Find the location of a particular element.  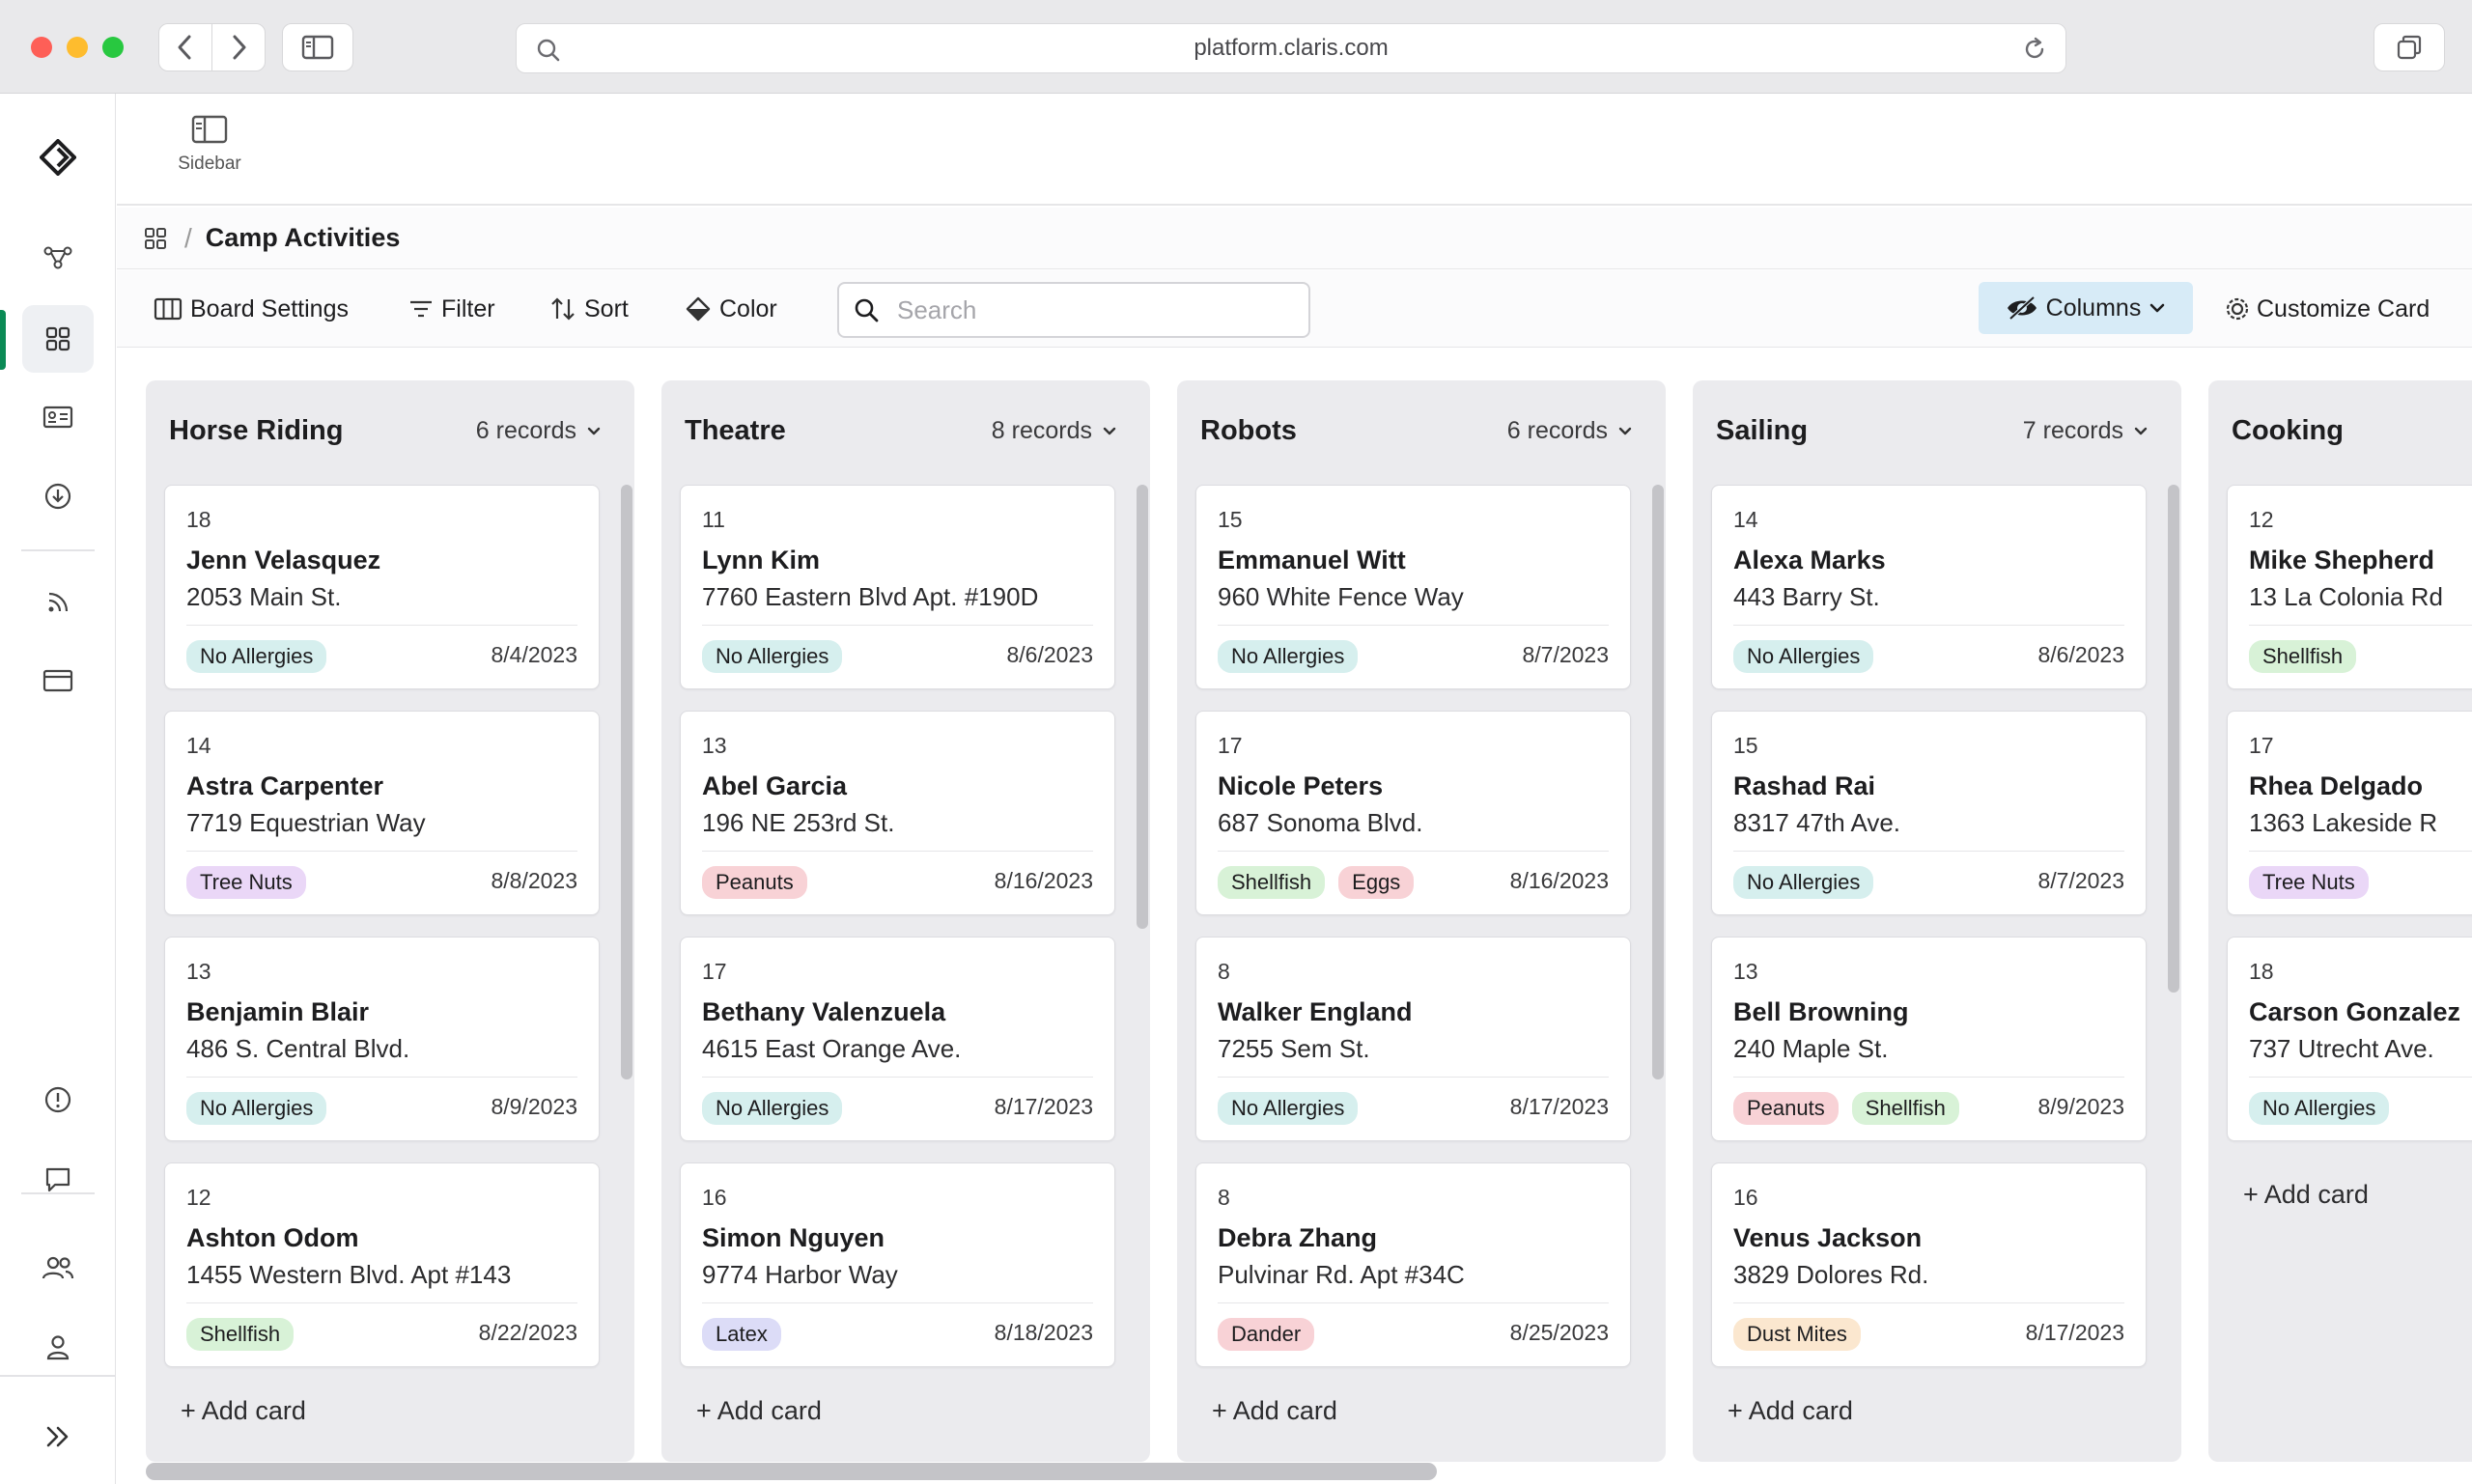

tab-overview-button is located at coordinates (2409, 47).